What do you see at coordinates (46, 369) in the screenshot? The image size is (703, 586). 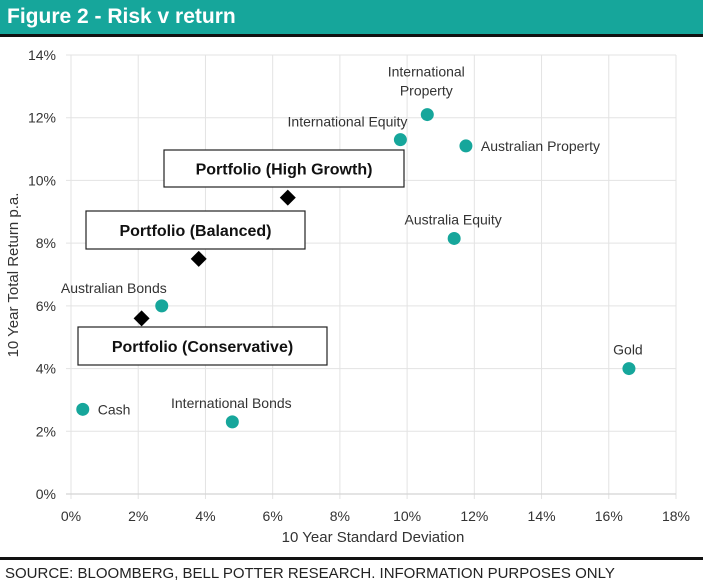 I see `y-tick-label: 4%` at bounding box center [46, 369].